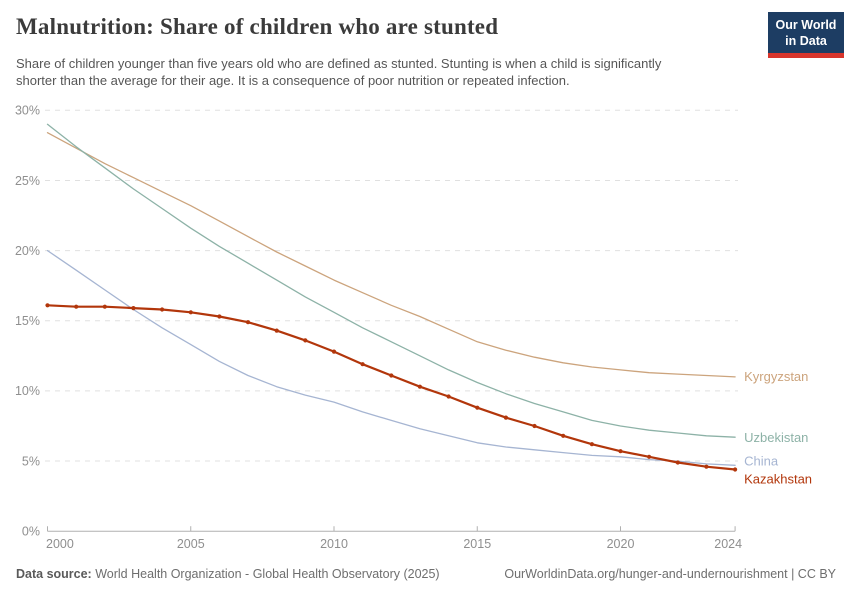  I want to click on x-axis-tick-label: 2020, so click(621, 544).